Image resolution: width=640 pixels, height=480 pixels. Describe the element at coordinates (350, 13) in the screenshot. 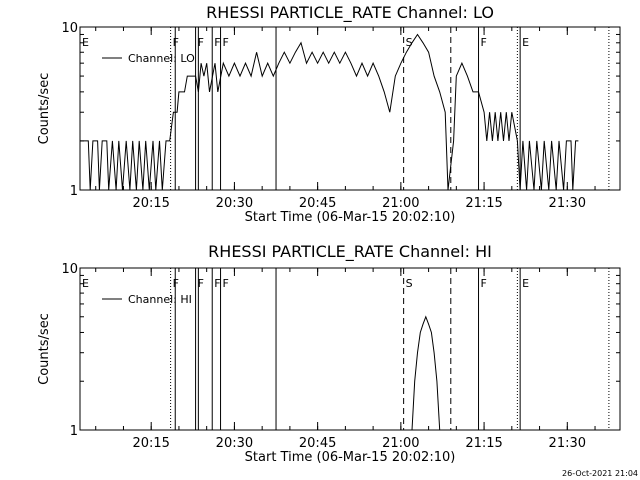

I see `chart-title: RHESSI PARTICLE_RATE Channel: LO` at that location.